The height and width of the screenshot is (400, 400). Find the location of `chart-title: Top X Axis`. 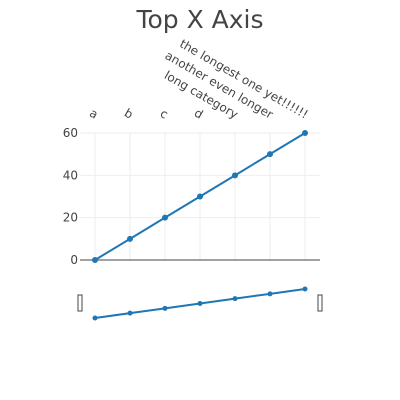

chart-title: Top X Axis is located at coordinates (199, 19).